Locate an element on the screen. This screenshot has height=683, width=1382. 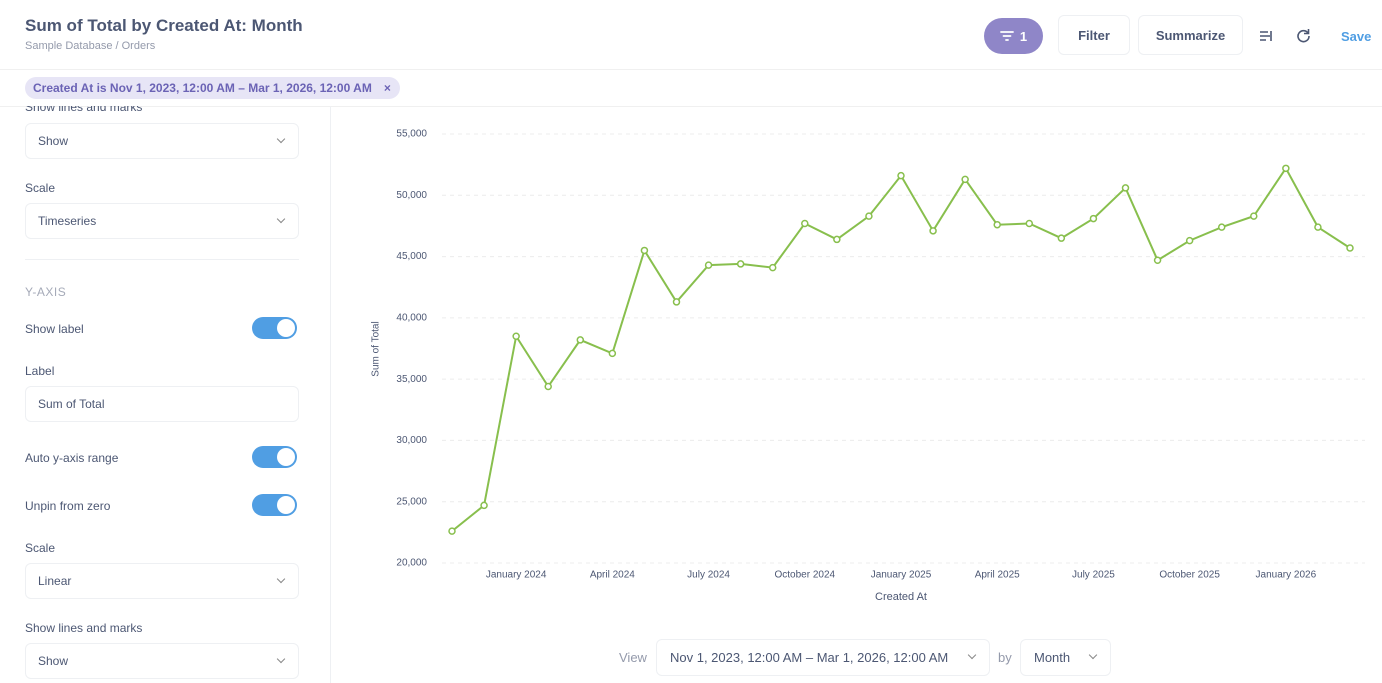
x-tick-label: July 2024 is located at coordinates (708, 575).